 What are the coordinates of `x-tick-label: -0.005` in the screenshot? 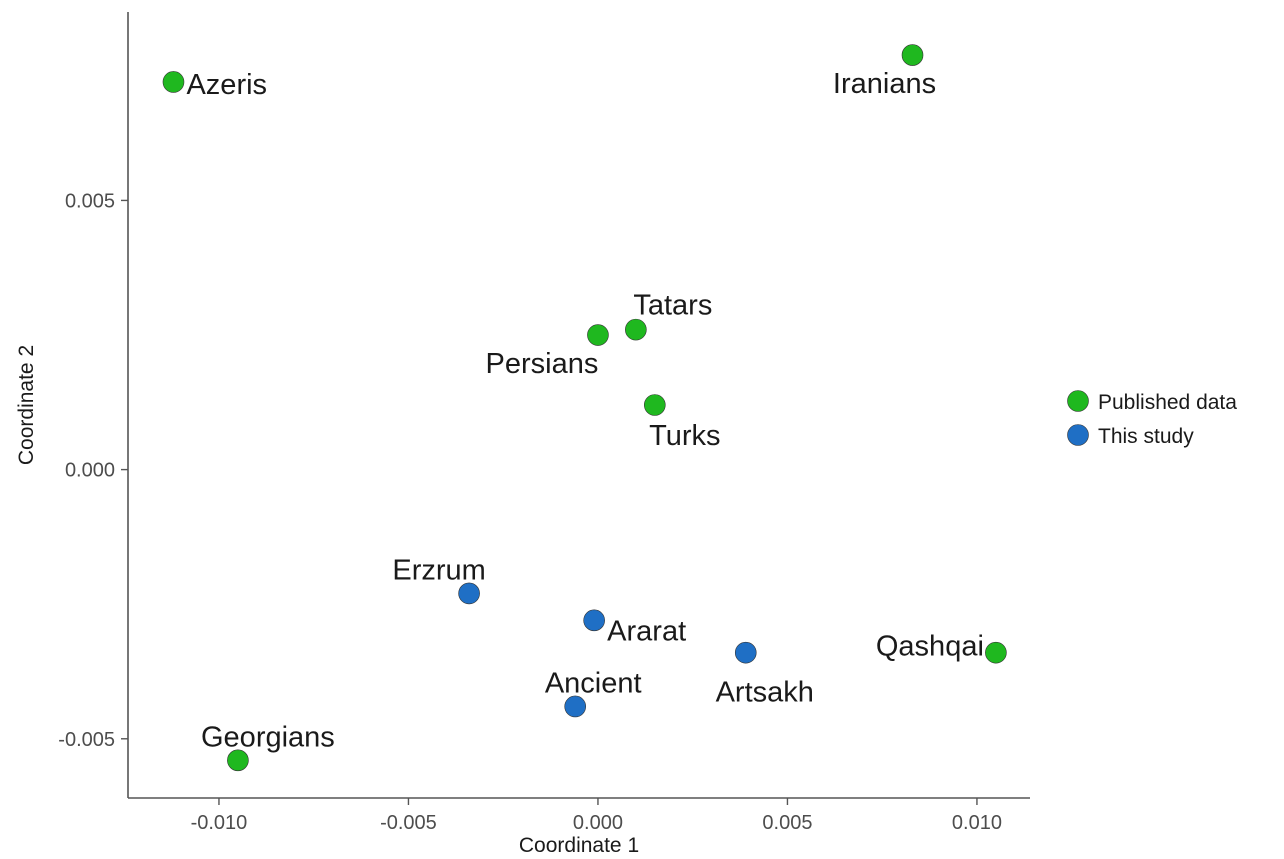 It's located at (408, 823).